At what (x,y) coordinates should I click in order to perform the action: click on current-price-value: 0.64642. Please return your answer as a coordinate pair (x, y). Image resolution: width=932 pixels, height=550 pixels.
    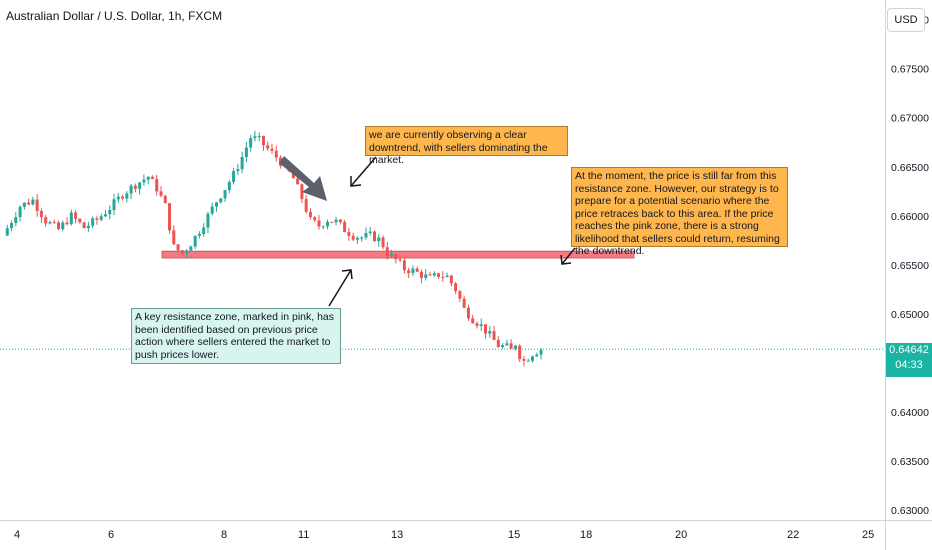
    Looking at the image, I should click on (909, 350).